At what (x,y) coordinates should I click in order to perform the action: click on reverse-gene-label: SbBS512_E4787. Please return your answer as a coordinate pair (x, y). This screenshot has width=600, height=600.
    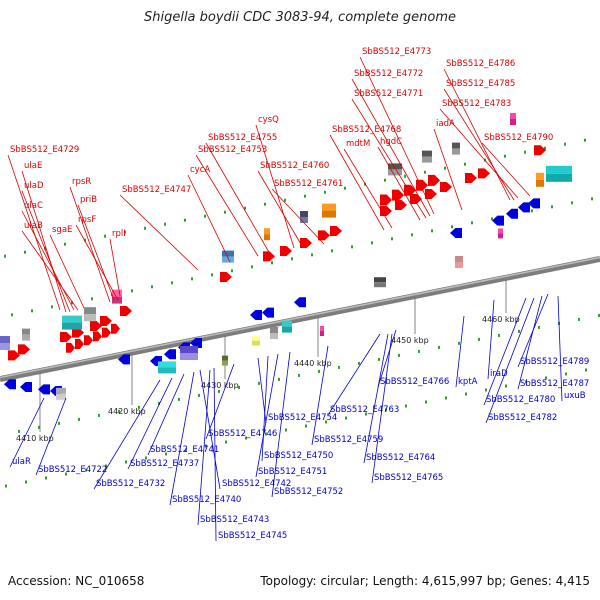
    Looking at the image, I should click on (554, 384).